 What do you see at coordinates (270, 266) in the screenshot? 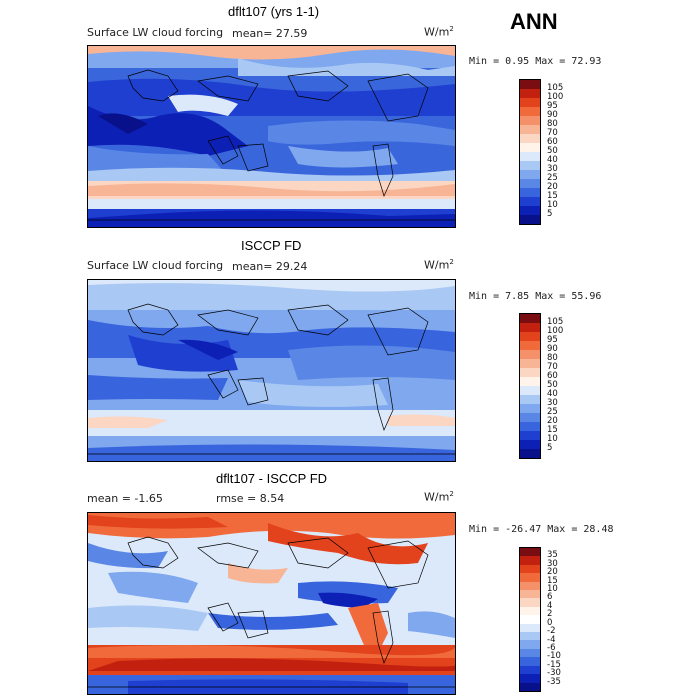
I see `panel2-mean: mean= 29.24` at bounding box center [270, 266].